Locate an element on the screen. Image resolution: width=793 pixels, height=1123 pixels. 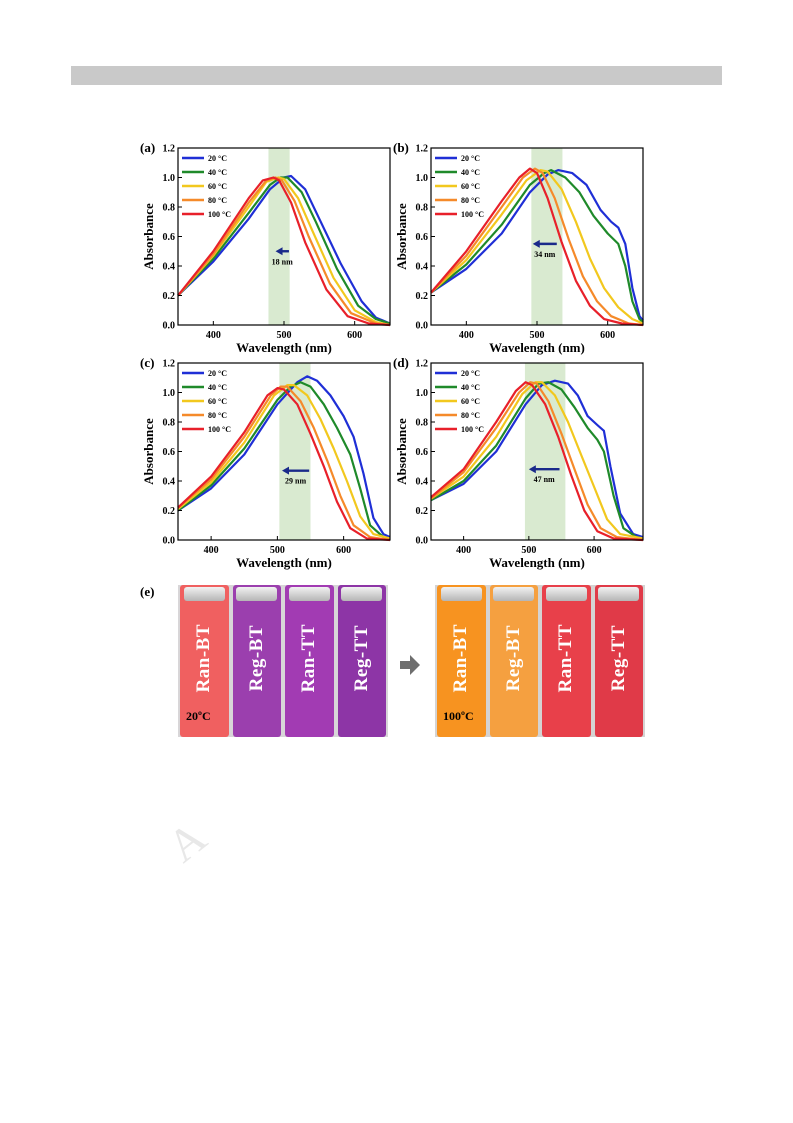
temperature-label: 20ºC is located at coordinates (198, 716).